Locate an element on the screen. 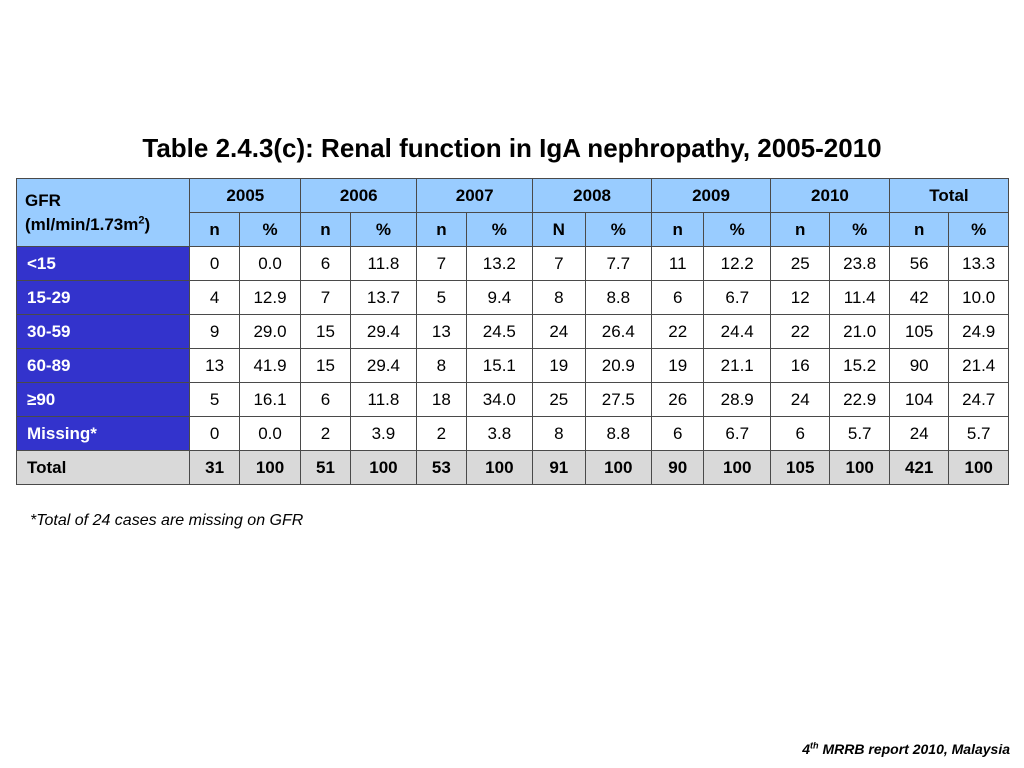  table-cell: 18 is located at coordinates (441, 399).